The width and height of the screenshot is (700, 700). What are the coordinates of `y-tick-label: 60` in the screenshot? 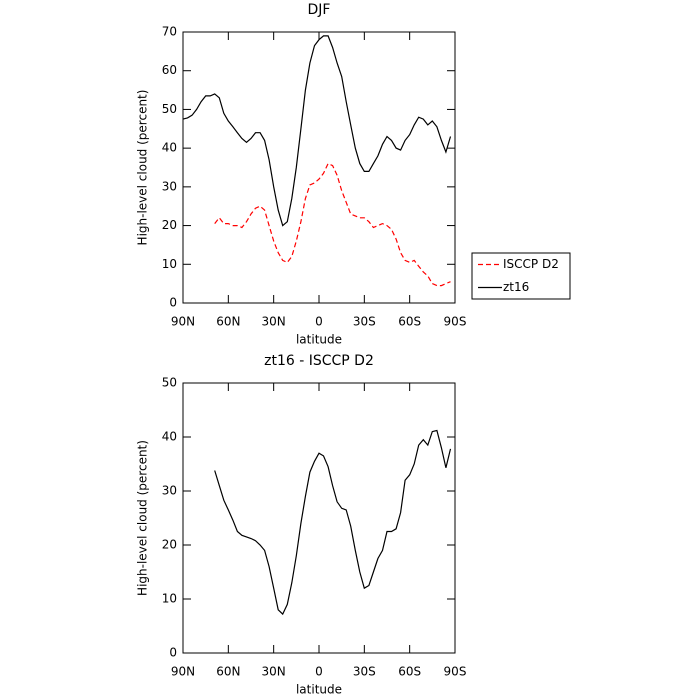 It's located at (169, 70).